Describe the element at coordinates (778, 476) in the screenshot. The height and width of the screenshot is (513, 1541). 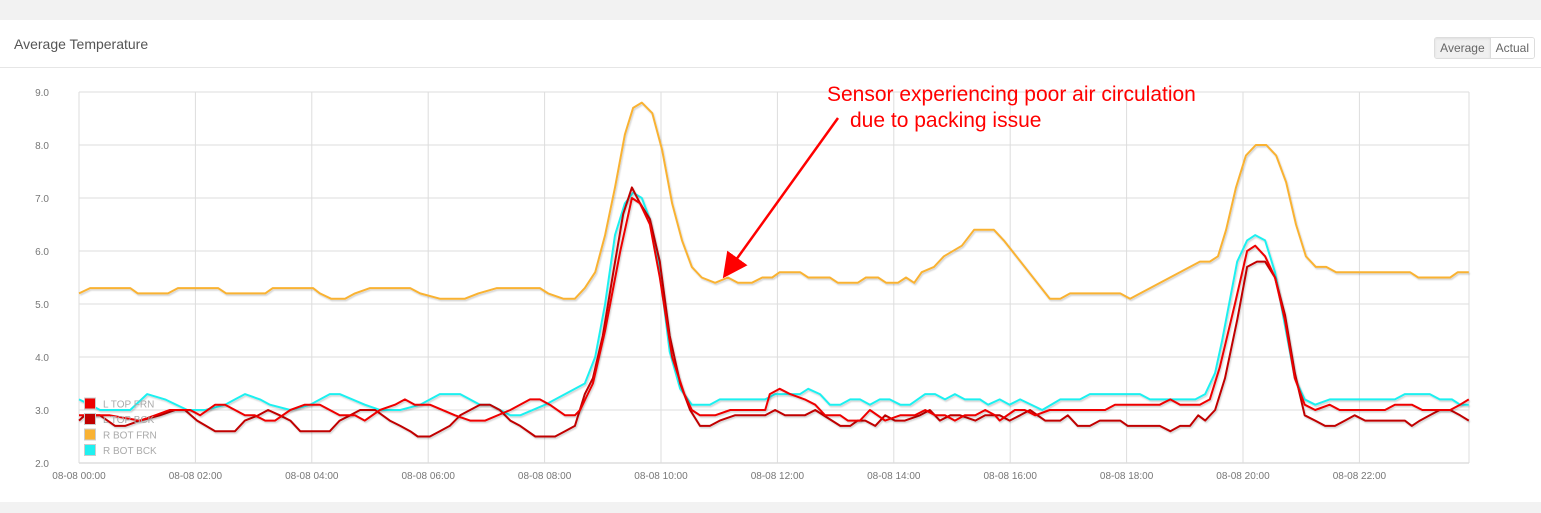
I see `x-tick-label: 08-08 12:00` at that location.